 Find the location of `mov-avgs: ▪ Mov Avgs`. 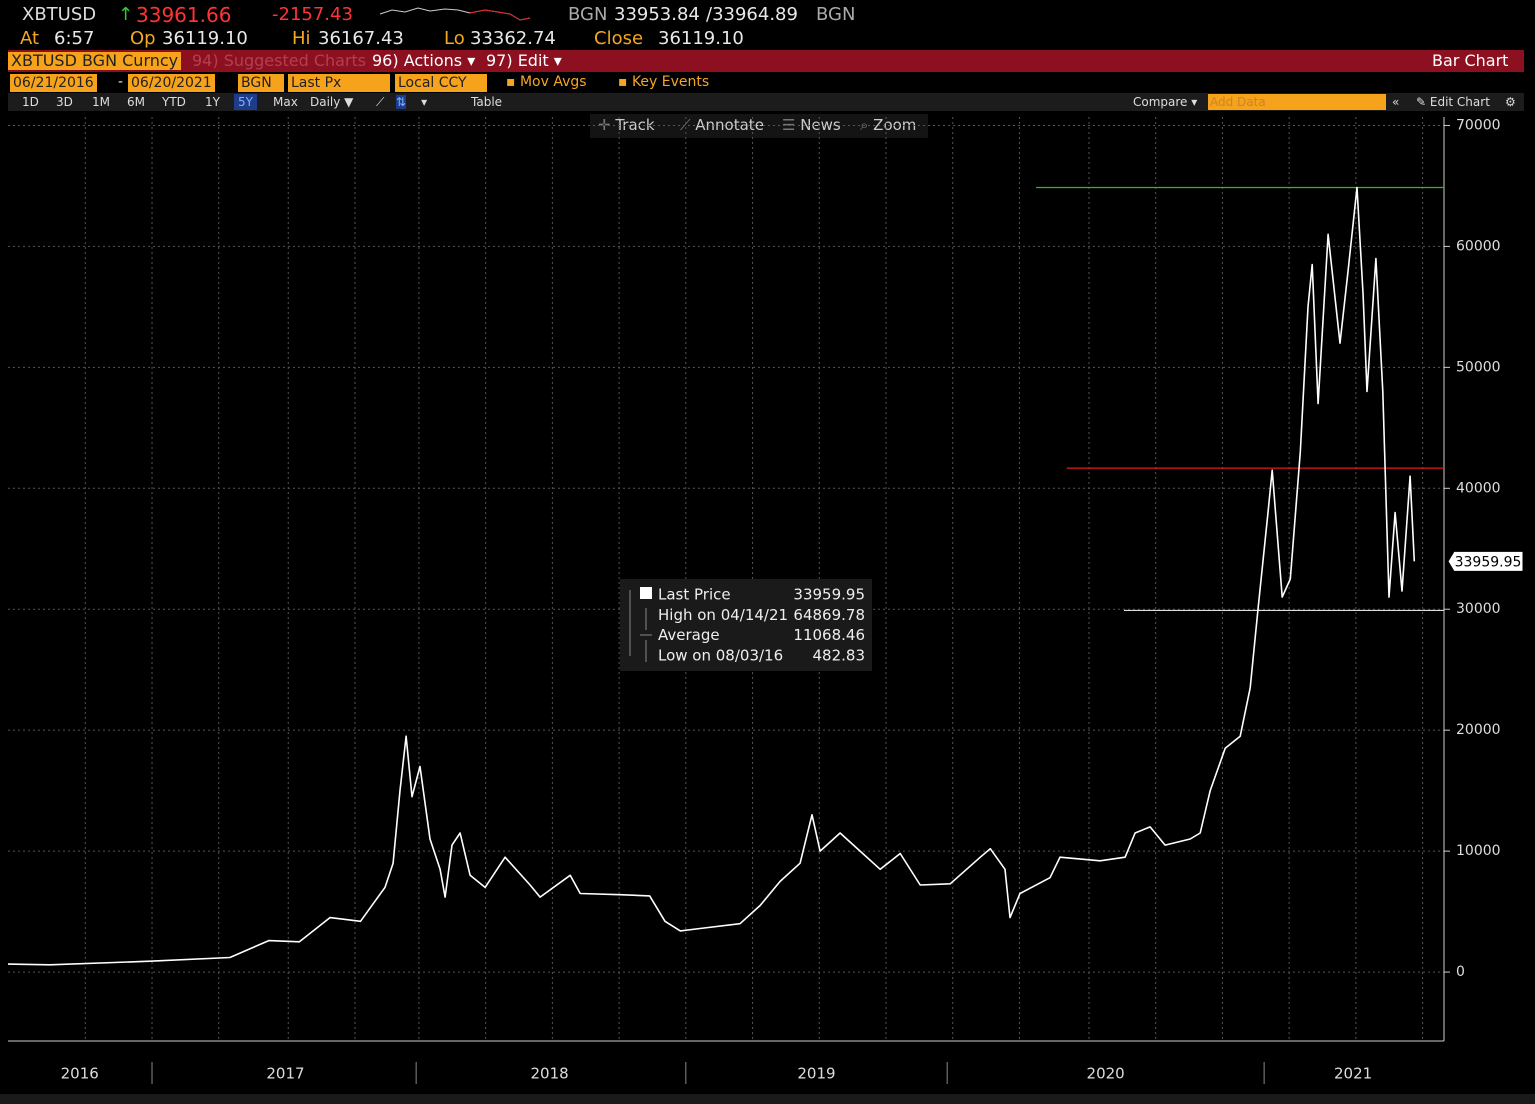

mov-avgs: ▪ Mov Avgs is located at coordinates (546, 82).